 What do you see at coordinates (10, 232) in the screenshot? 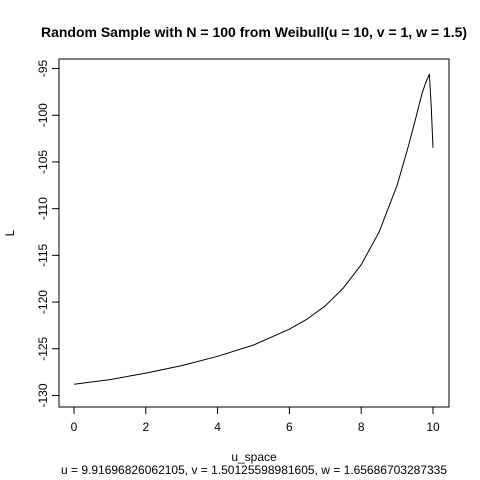
I see `y-axis-label: L` at bounding box center [10, 232].